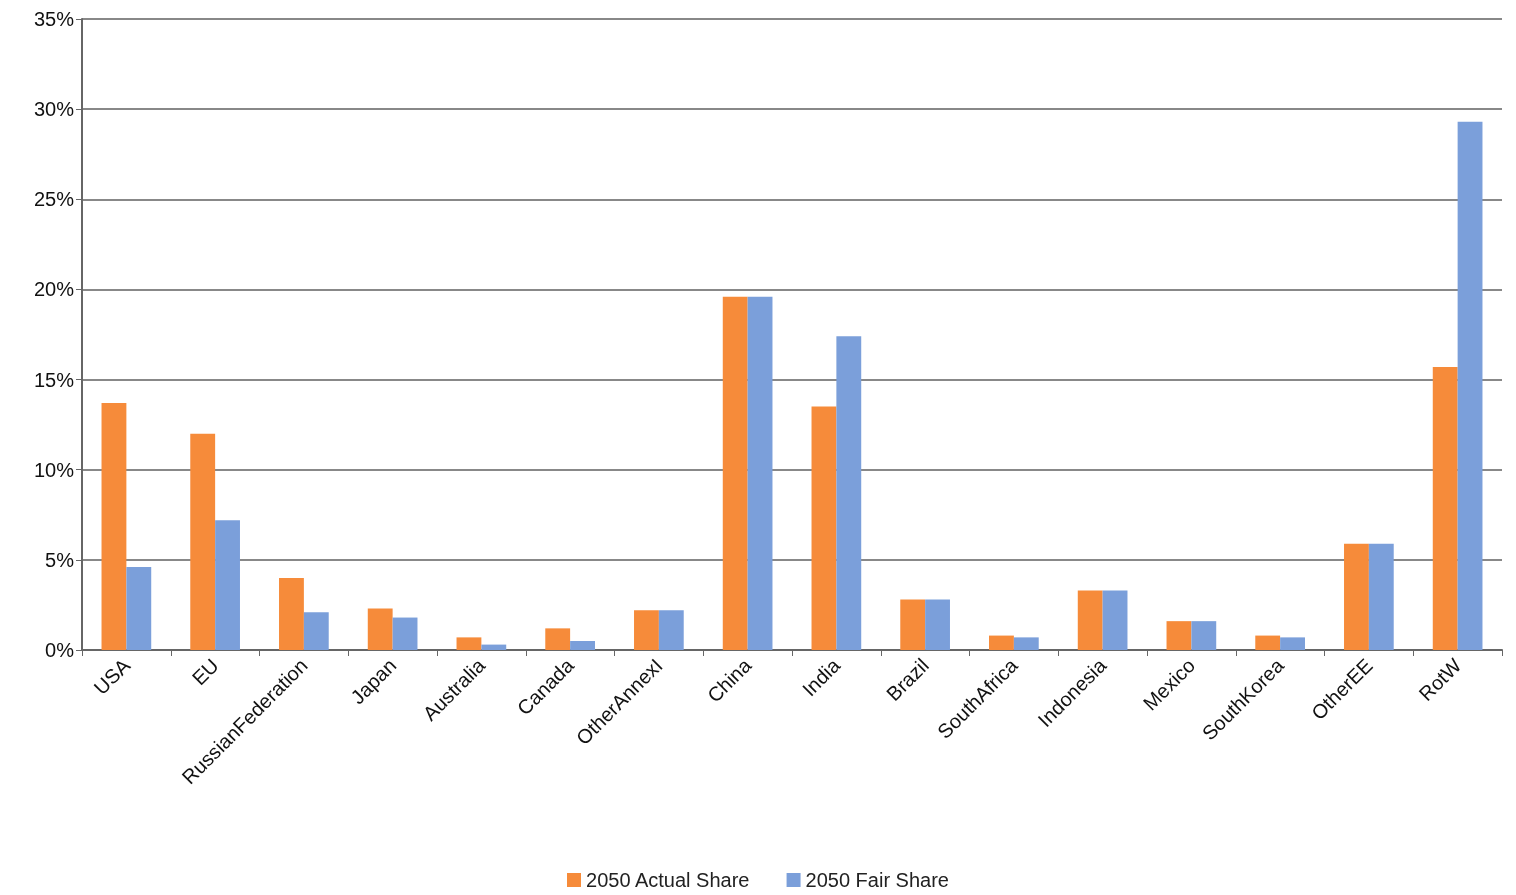 Image resolution: width=1516 pixels, height=895 pixels. Describe the element at coordinates (60, 559) in the screenshot. I see `y-tick-label: 5%` at that location.